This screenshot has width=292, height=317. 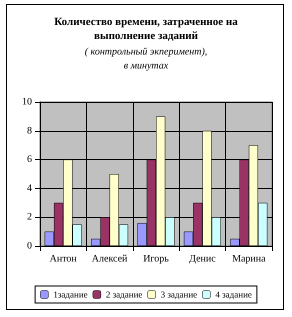 I want to click on y-tick-label: 6, so click(x=29, y=160).